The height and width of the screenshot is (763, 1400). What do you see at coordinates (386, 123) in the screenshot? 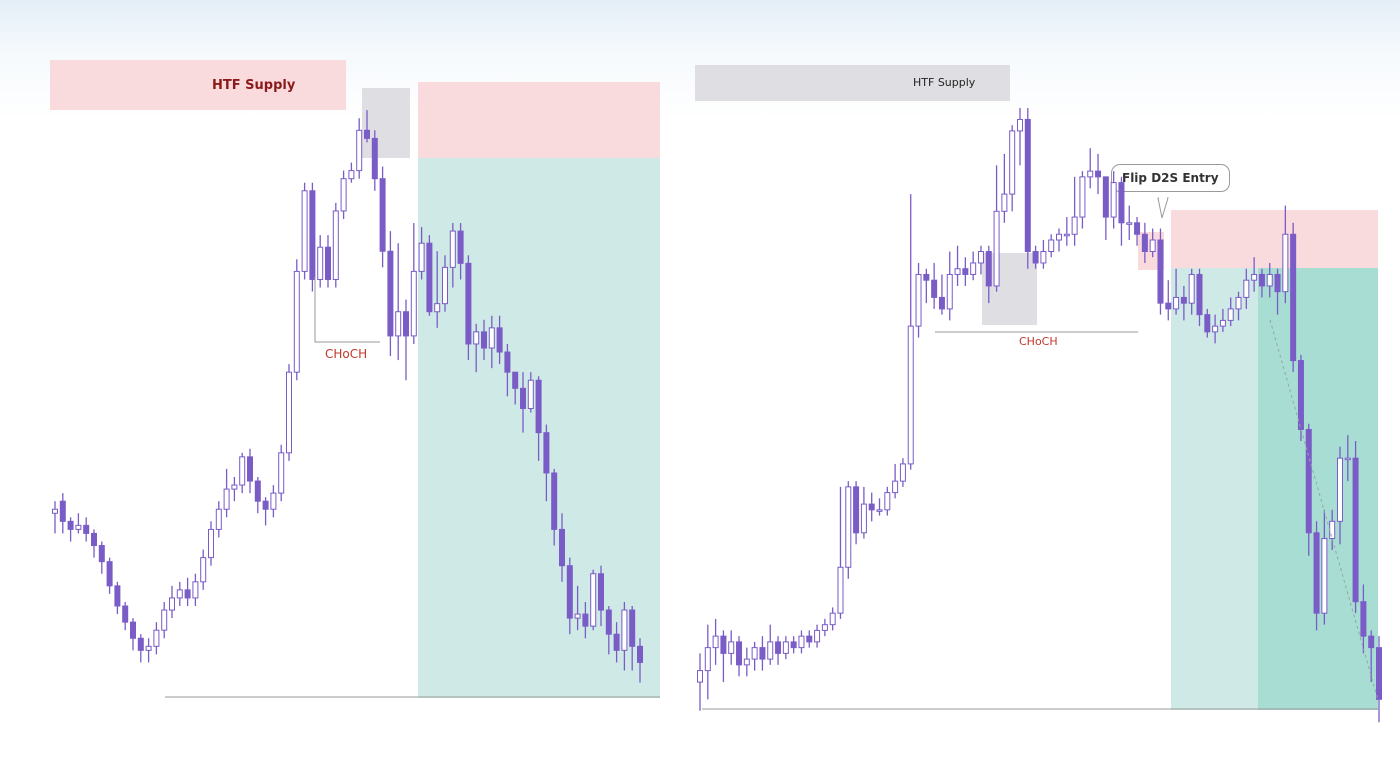
I see `grey-zone` at bounding box center [386, 123].